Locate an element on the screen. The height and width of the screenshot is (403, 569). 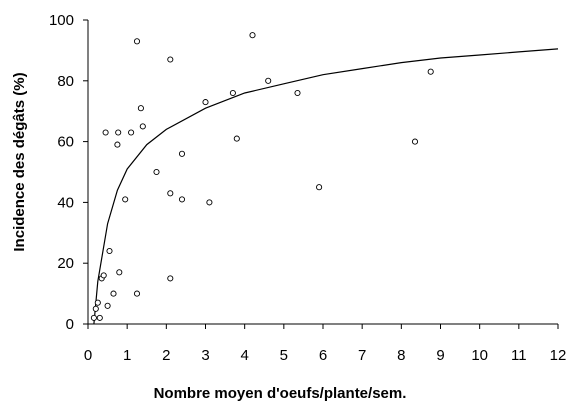
x-tick-label: 11 is located at coordinates (519, 355).